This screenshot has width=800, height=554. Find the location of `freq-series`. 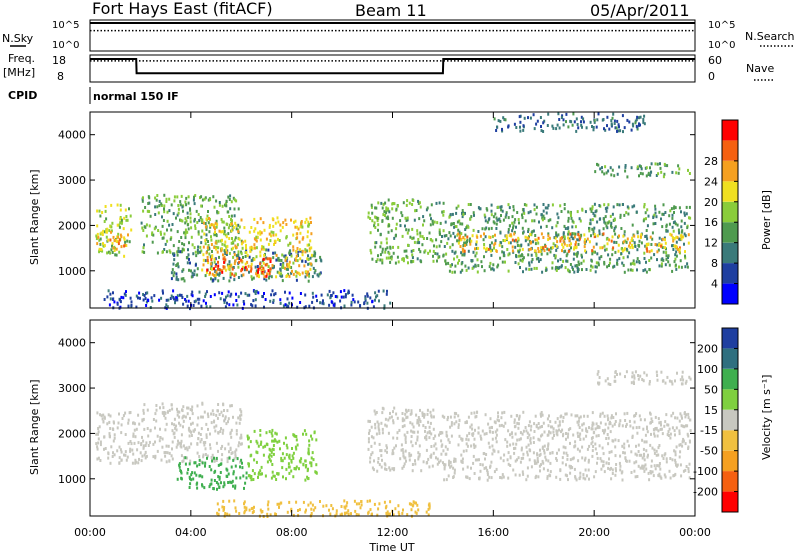

freq-series is located at coordinates (392, 66).